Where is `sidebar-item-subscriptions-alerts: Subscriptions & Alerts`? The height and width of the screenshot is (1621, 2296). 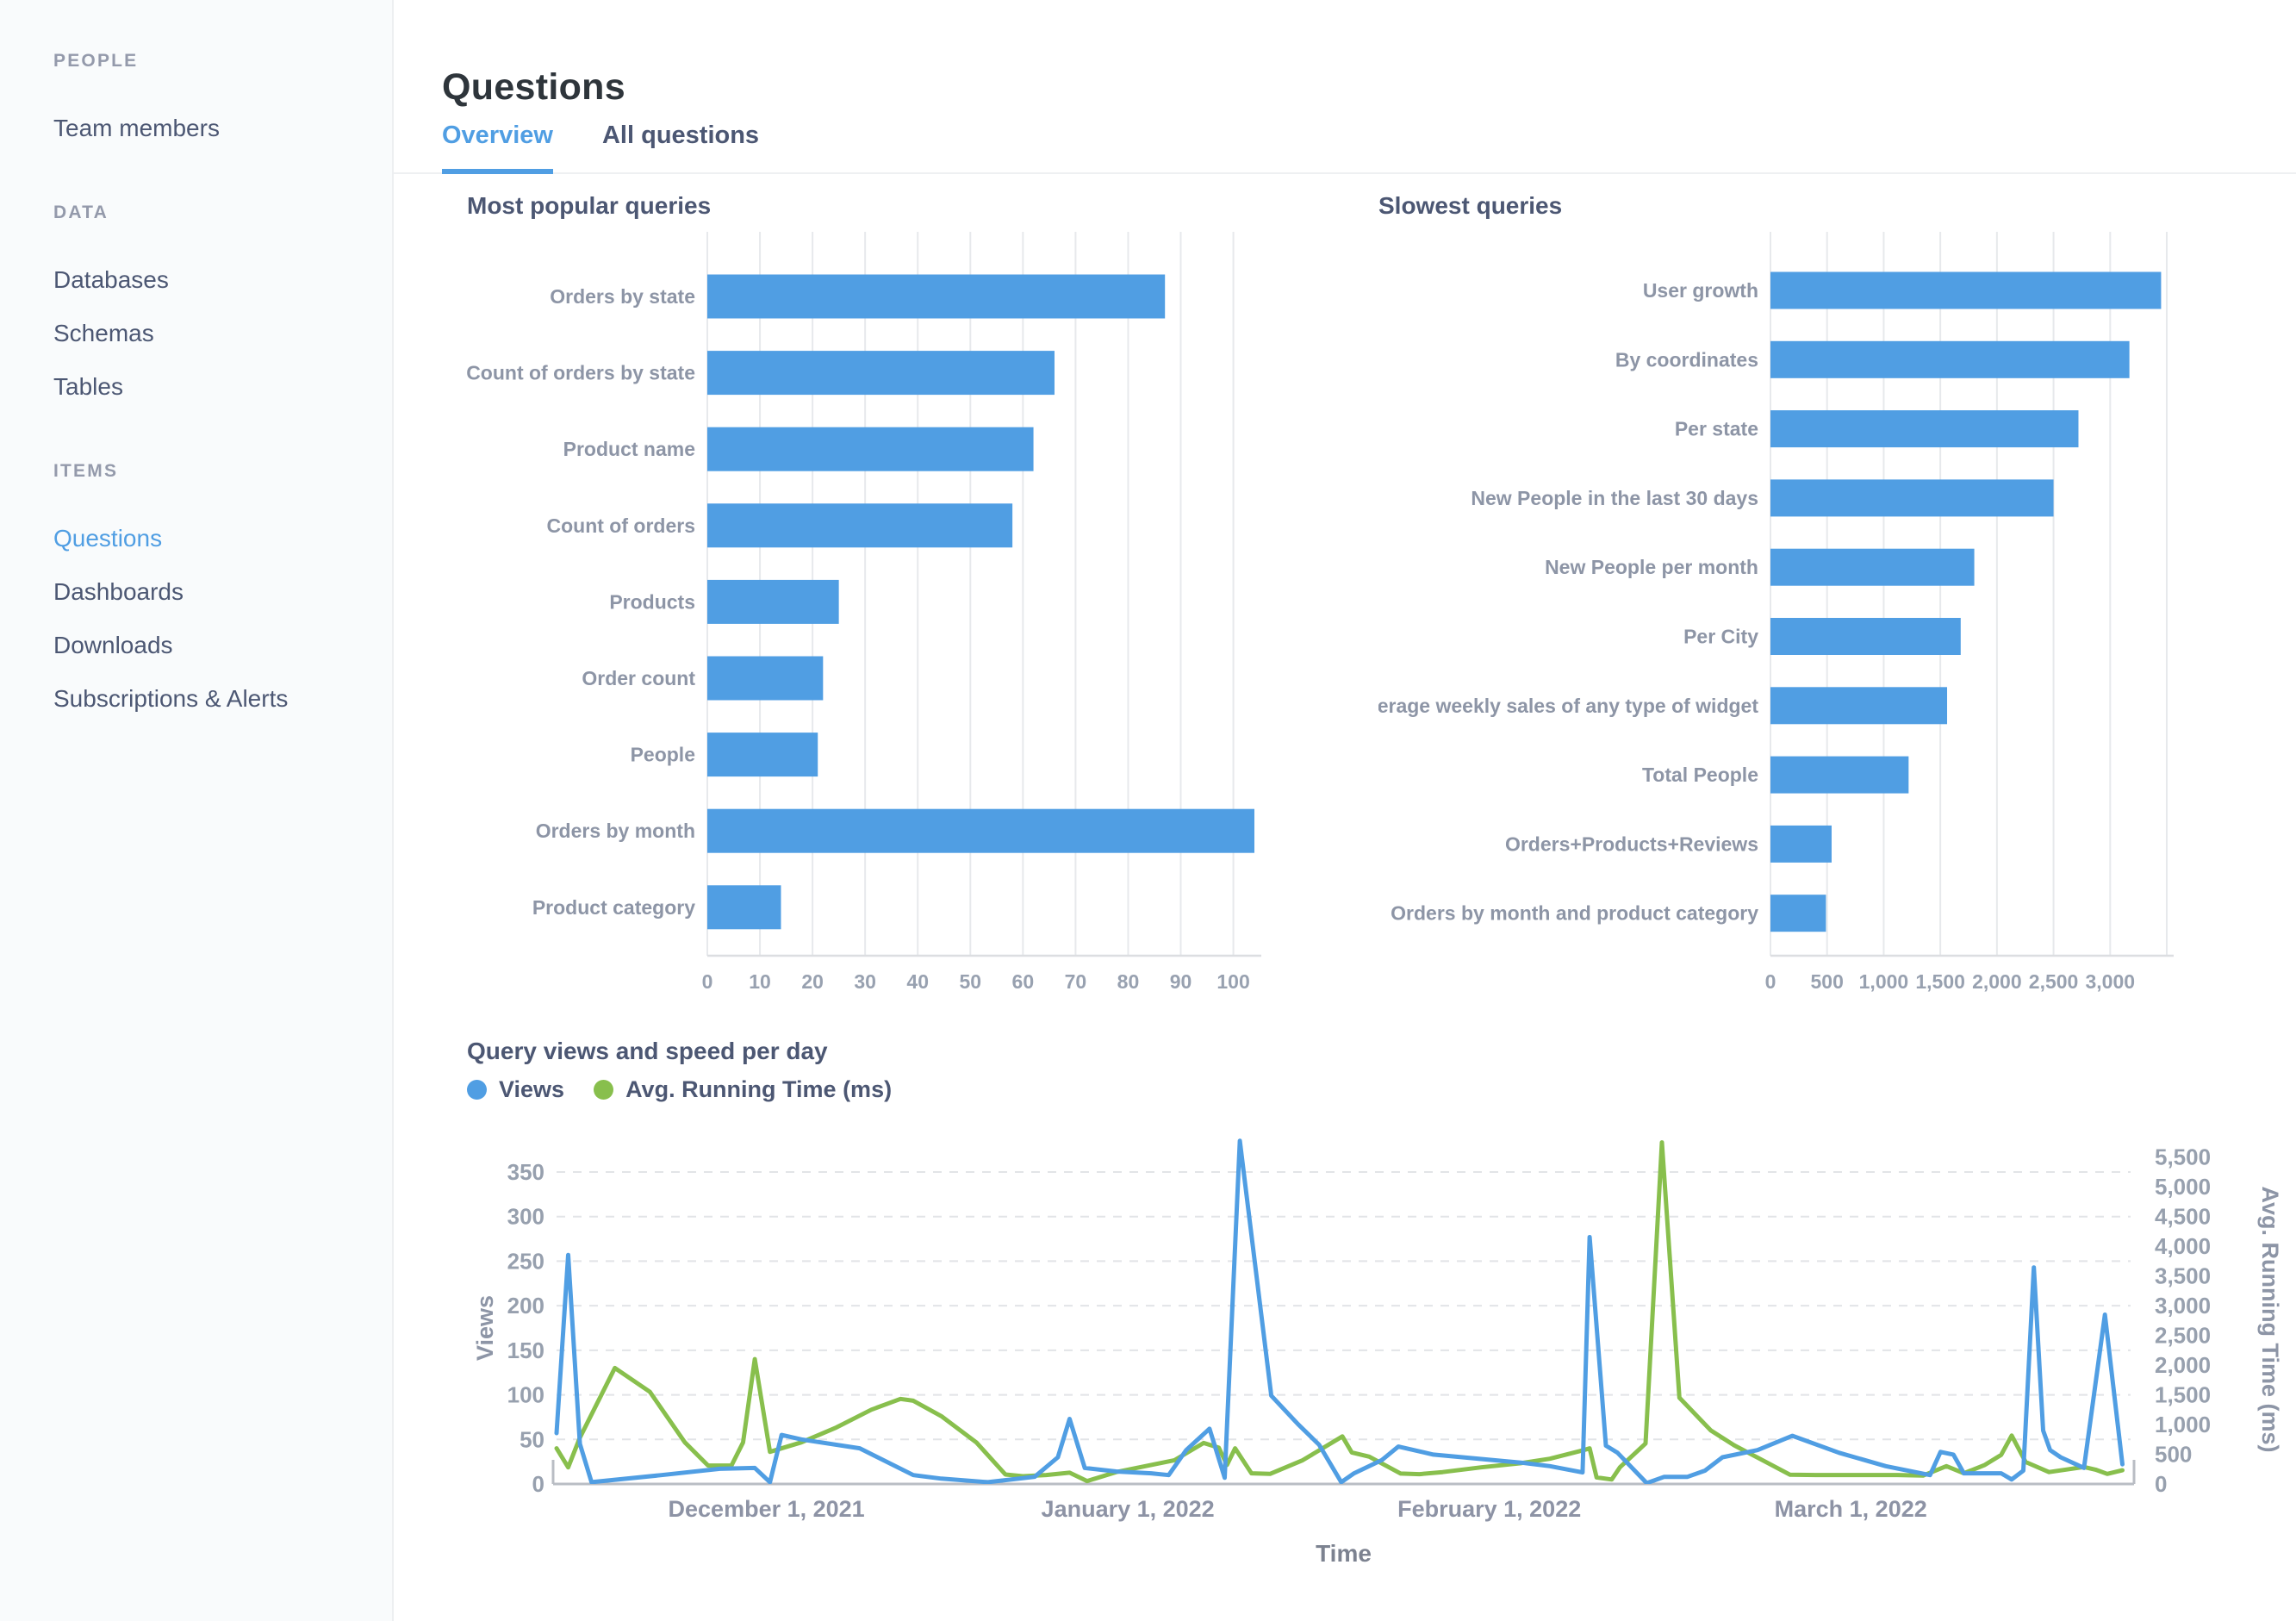 sidebar-item-subscriptions-alerts: Subscriptions & Alerts is located at coordinates (171, 698).